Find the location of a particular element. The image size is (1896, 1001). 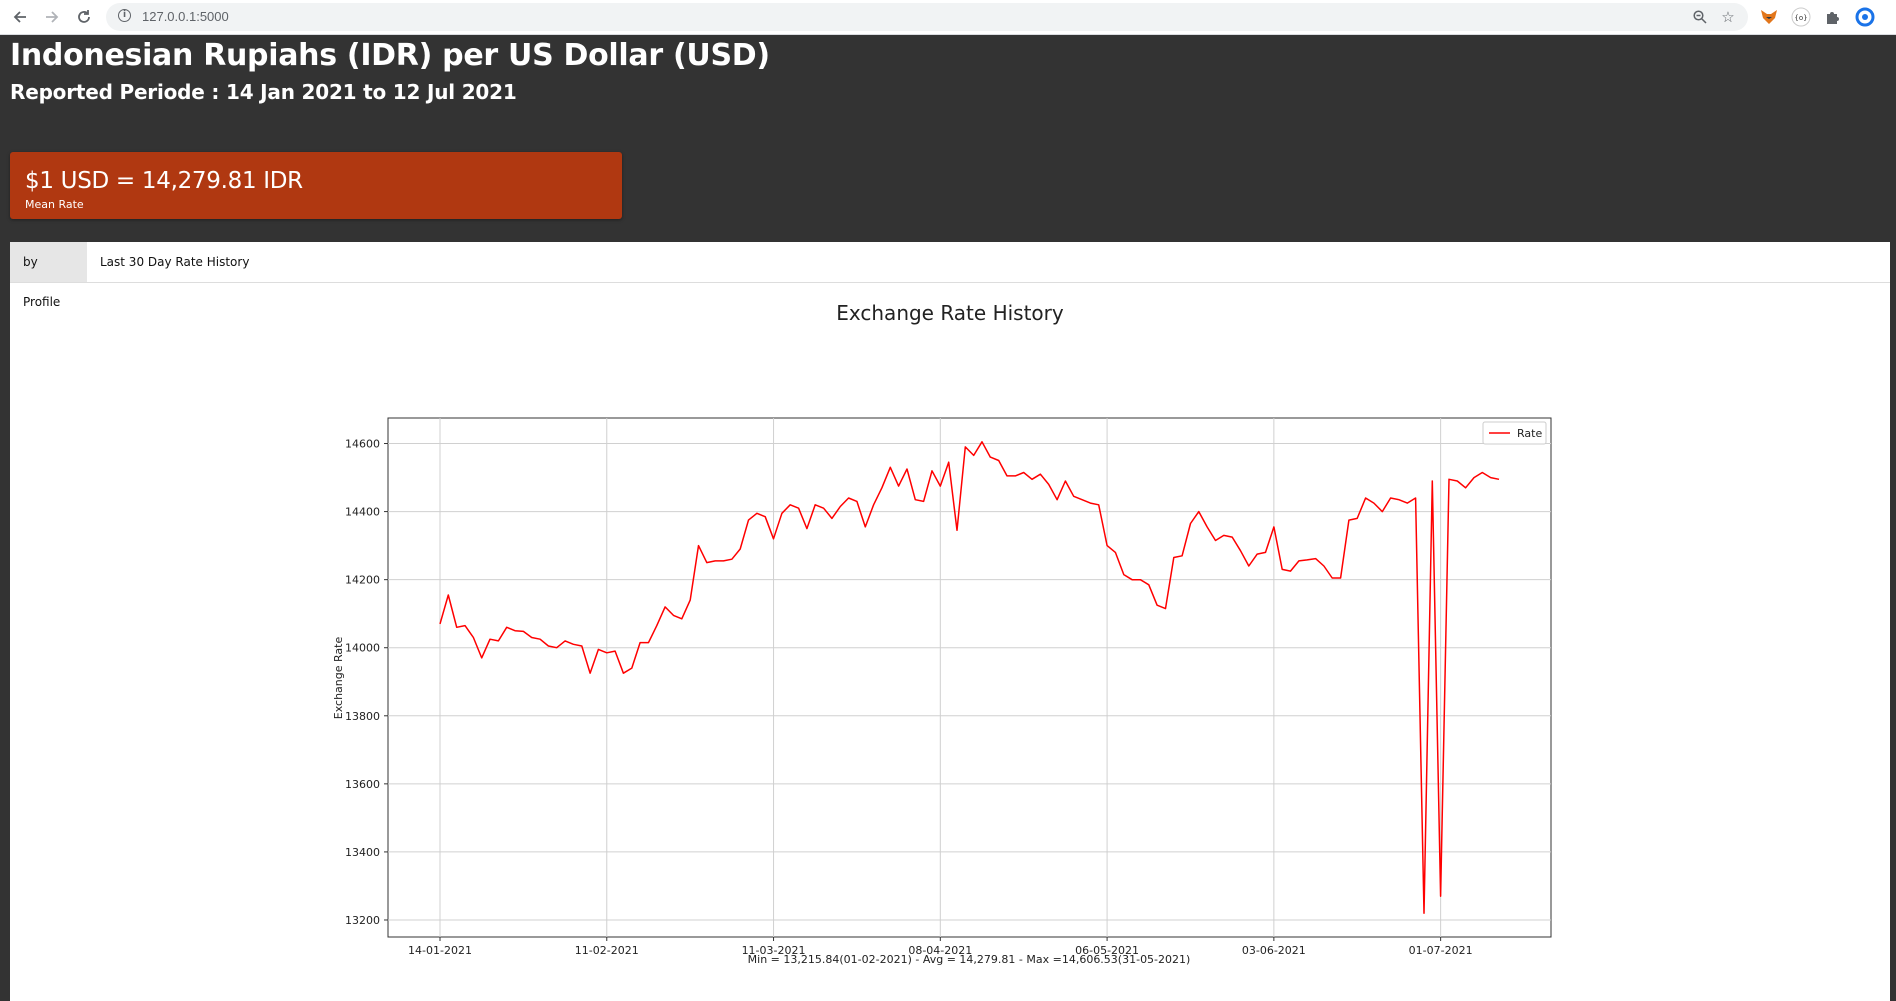

y-tick-label: 14200 is located at coordinates (362, 580).